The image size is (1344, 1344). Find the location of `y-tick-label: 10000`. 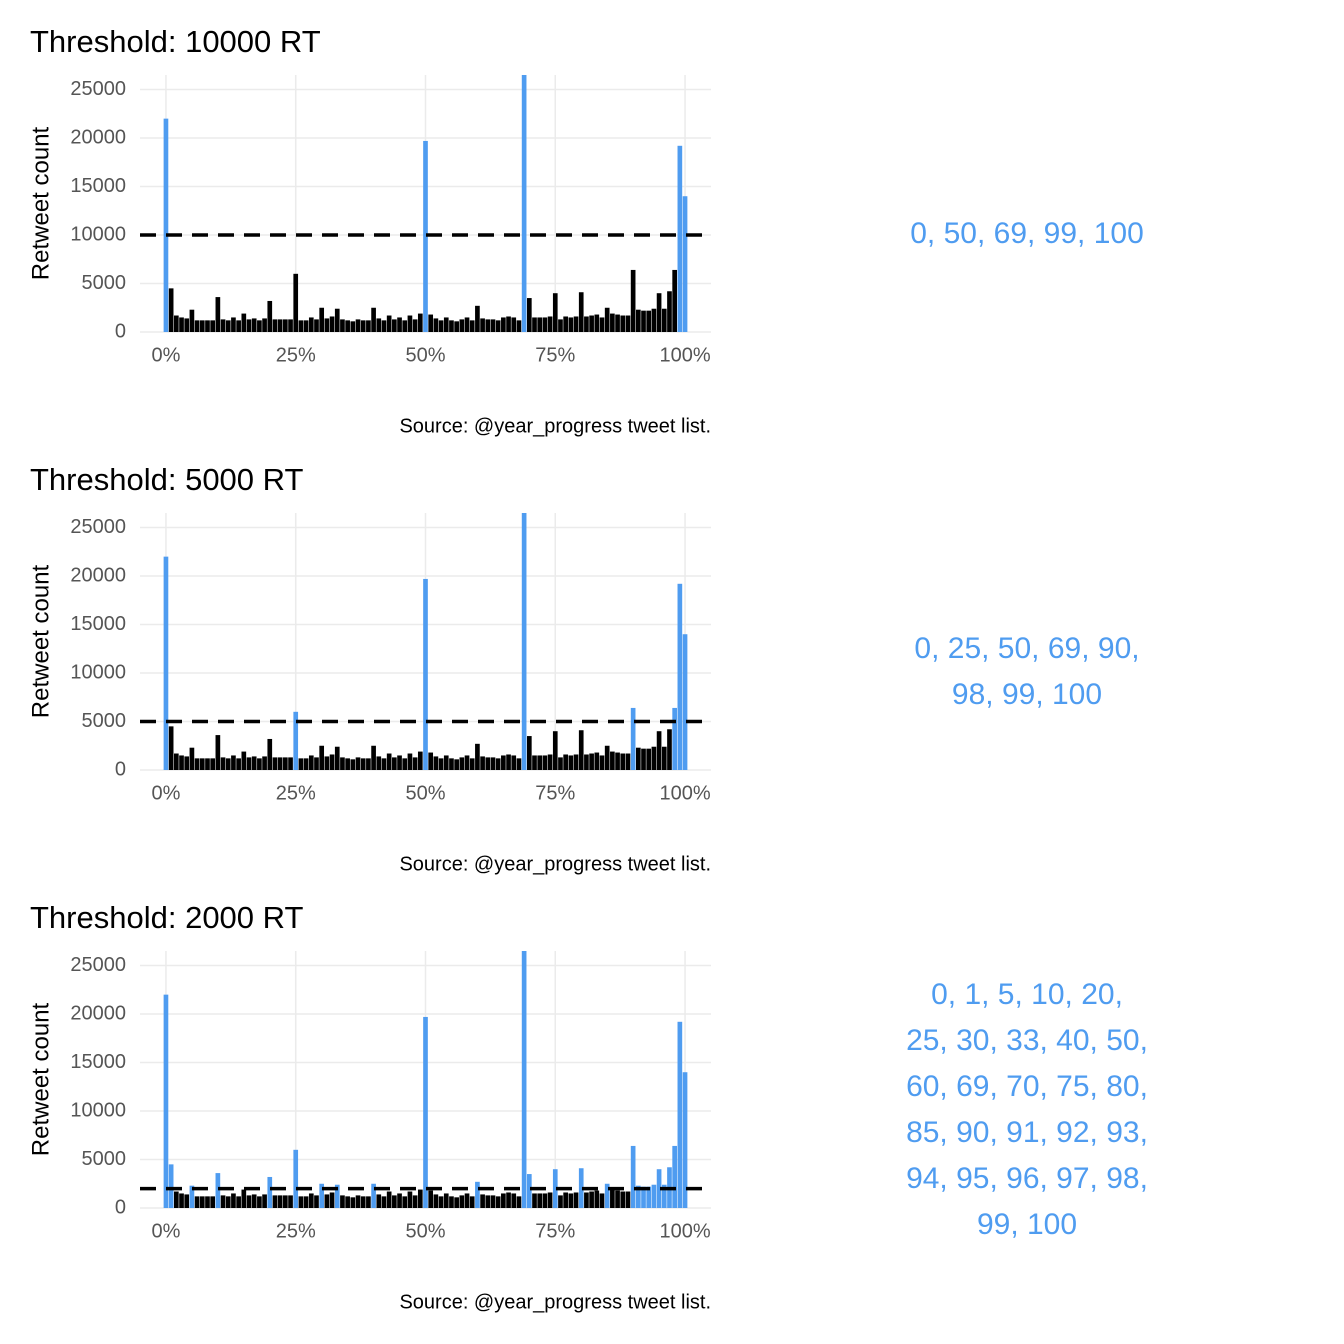

y-tick-label: 10000 is located at coordinates (98, 1110).